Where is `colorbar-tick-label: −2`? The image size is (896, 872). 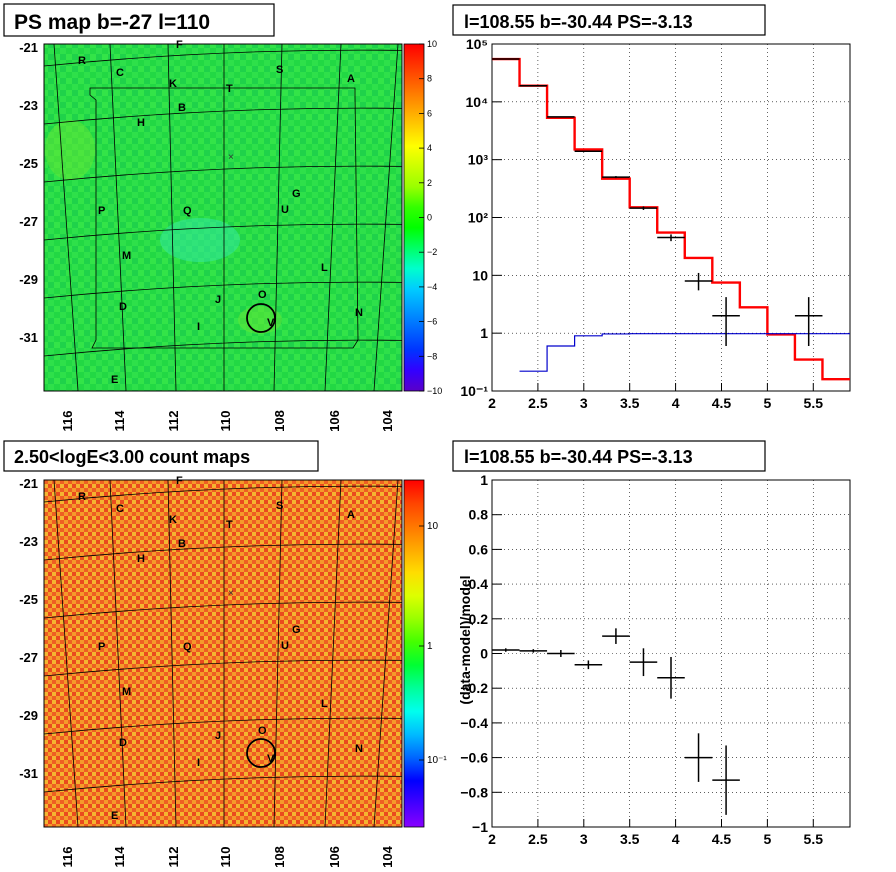 colorbar-tick-label: −2 is located at coordinates (432, 252).